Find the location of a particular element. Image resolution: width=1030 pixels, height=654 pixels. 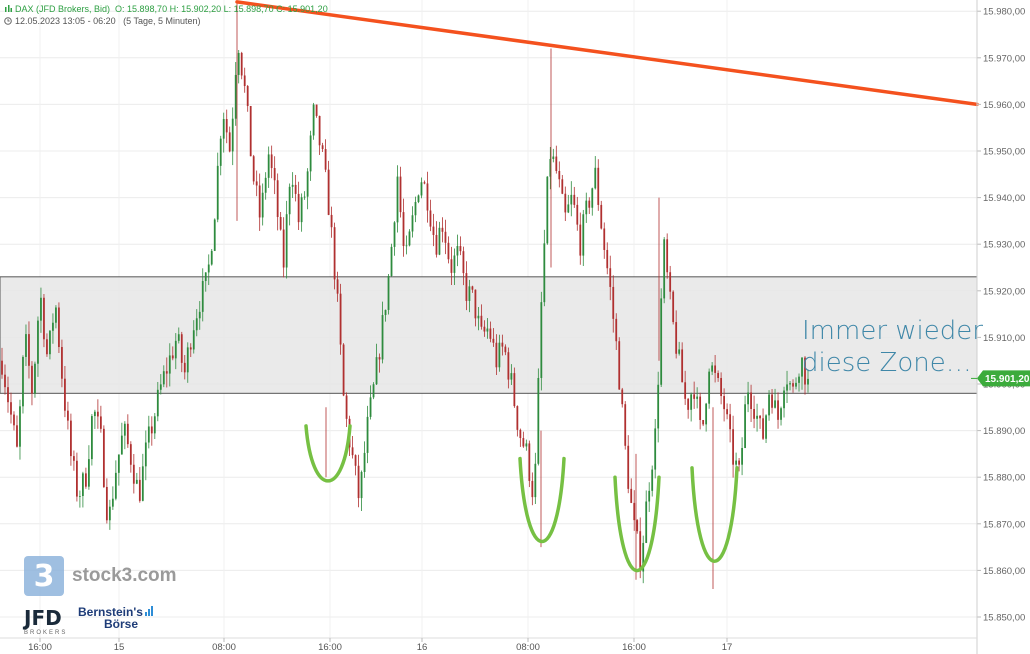

jfd-logo: JFD BROKERS is located at coordinates (45, 622).